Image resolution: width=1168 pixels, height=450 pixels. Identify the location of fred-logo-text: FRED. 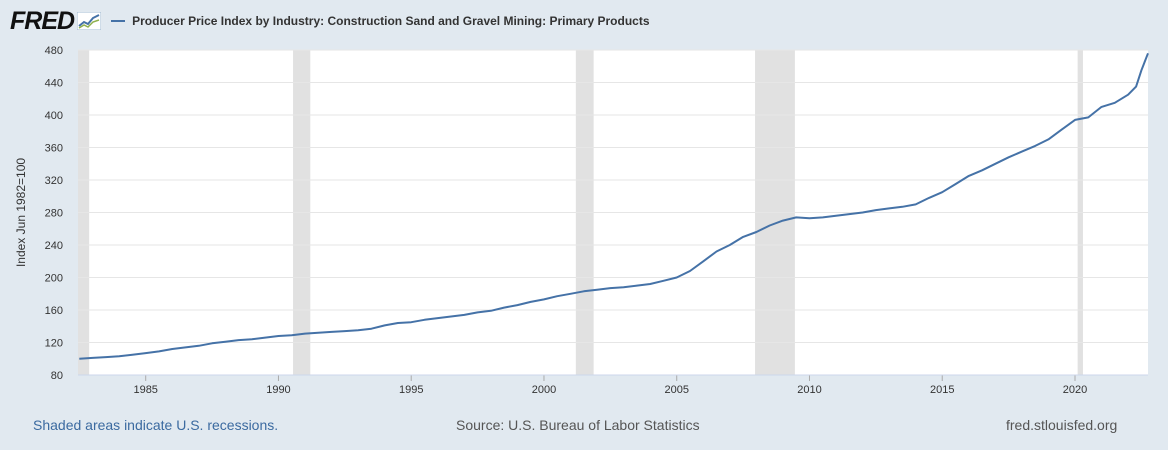
(42, 20).